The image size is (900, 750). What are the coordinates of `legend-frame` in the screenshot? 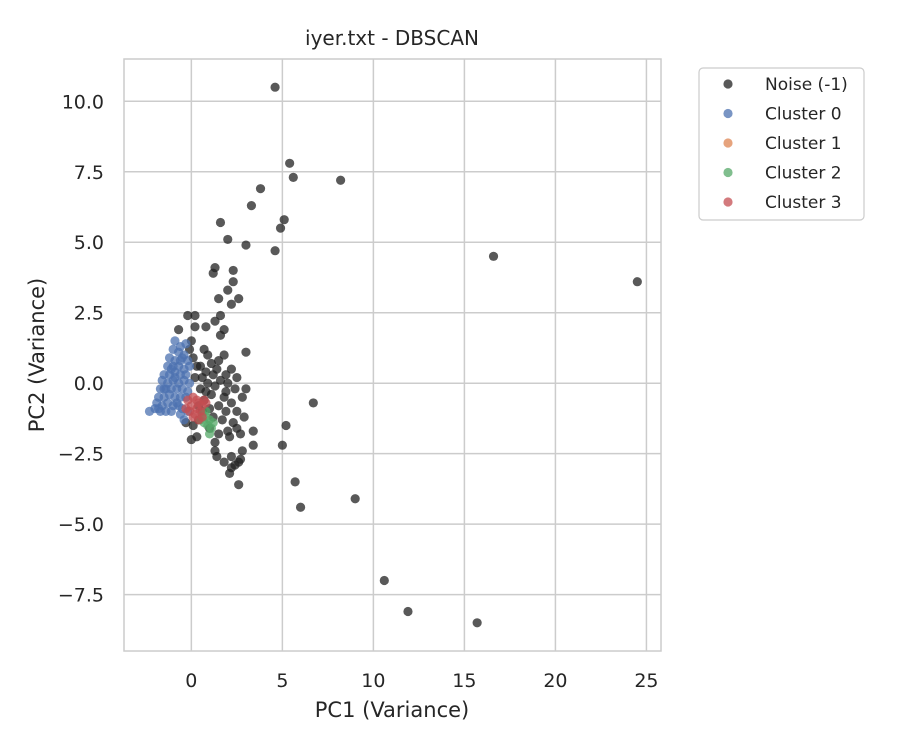 It's located at (781, 144).